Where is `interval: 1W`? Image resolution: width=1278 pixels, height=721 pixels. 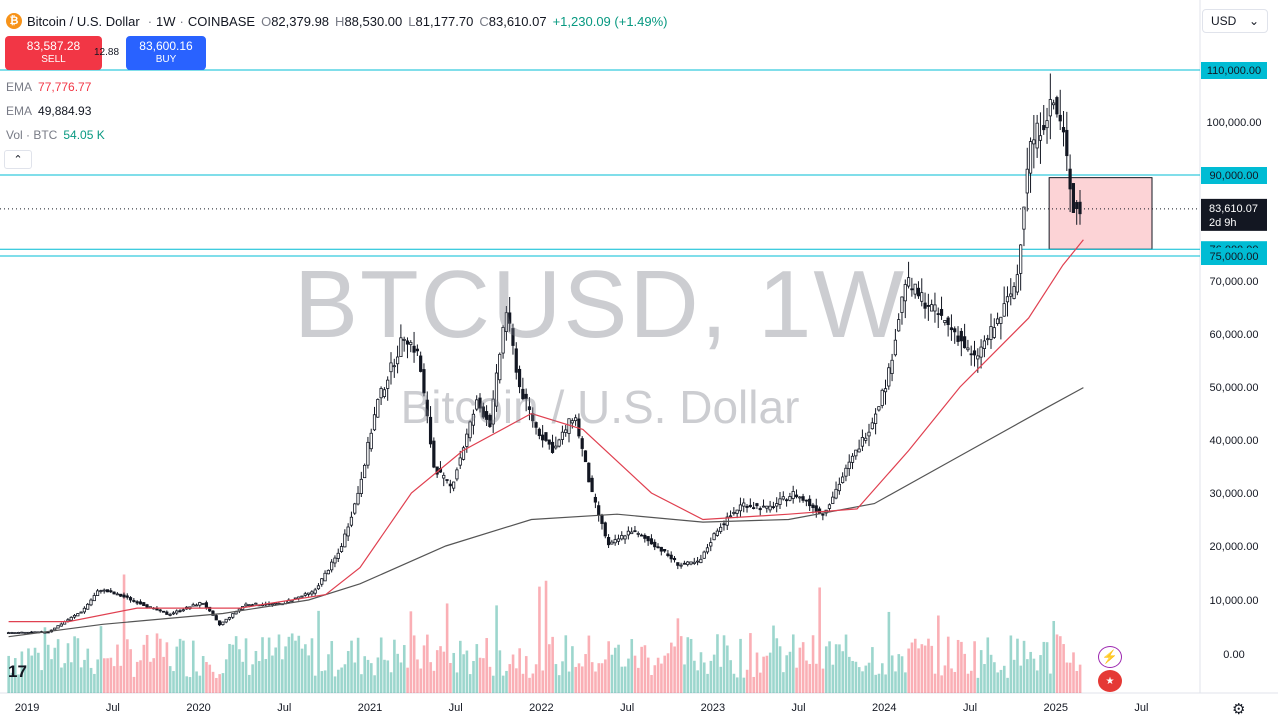 interval: 1W is located at coordinates (166, 21).